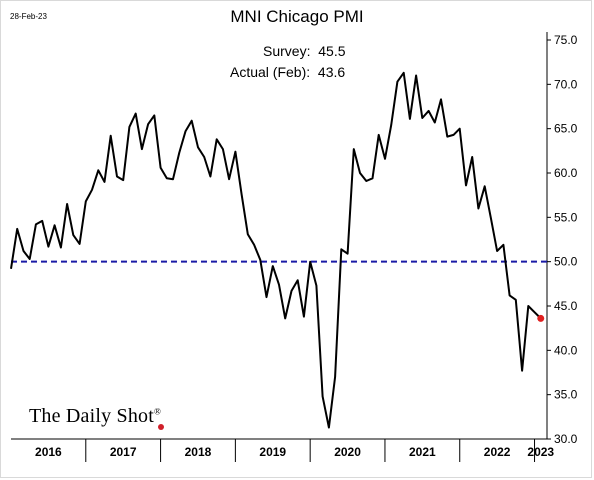 This screenshot has height=480, width=594. What do you see at coordinates (566, 439) in the screenshot?
I see `y-tick-label: 30.0` at bounding box center [566, 439].